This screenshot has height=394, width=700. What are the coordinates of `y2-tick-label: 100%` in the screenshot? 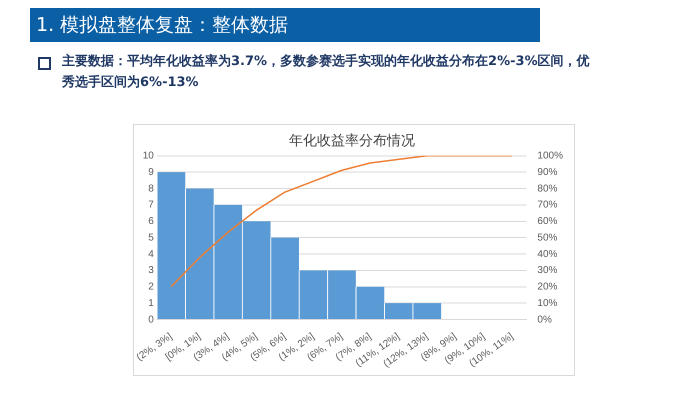 It's located at (550, 156).